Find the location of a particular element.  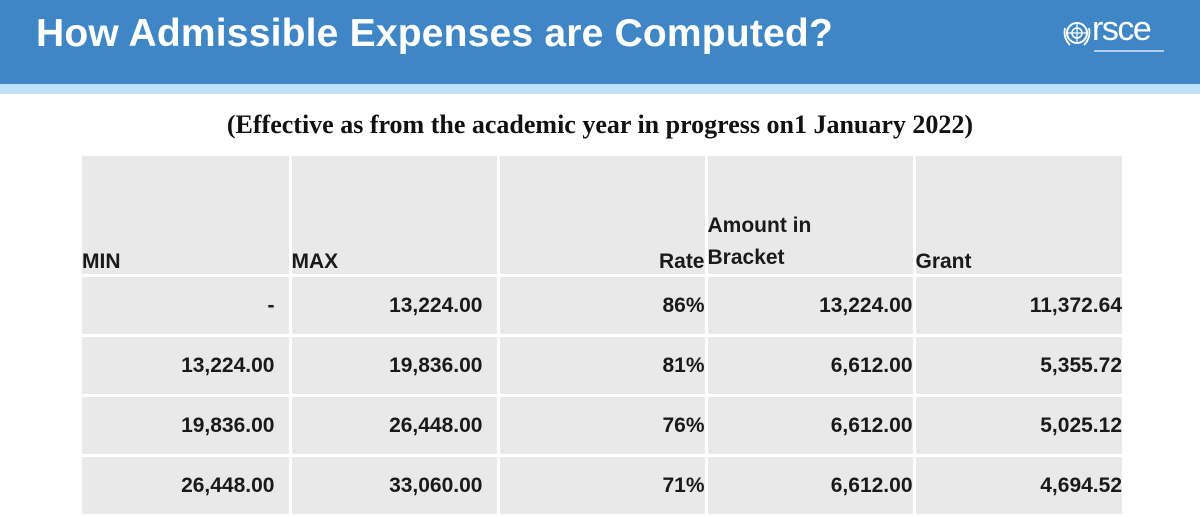

cell-rate: 86% is located at coordinates (603, 306).